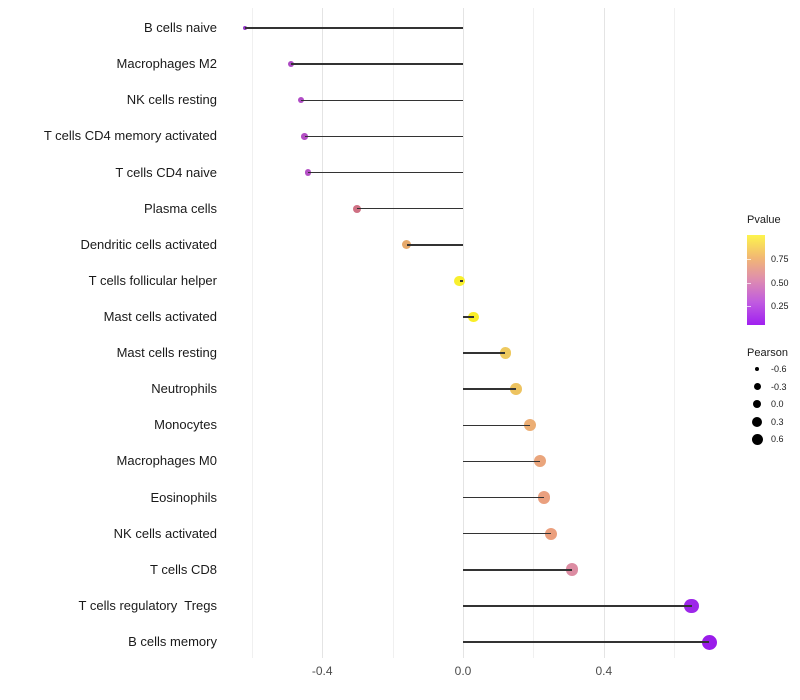  I want to click on category-label: T cells regulatory Tregs, so click(147, 605).